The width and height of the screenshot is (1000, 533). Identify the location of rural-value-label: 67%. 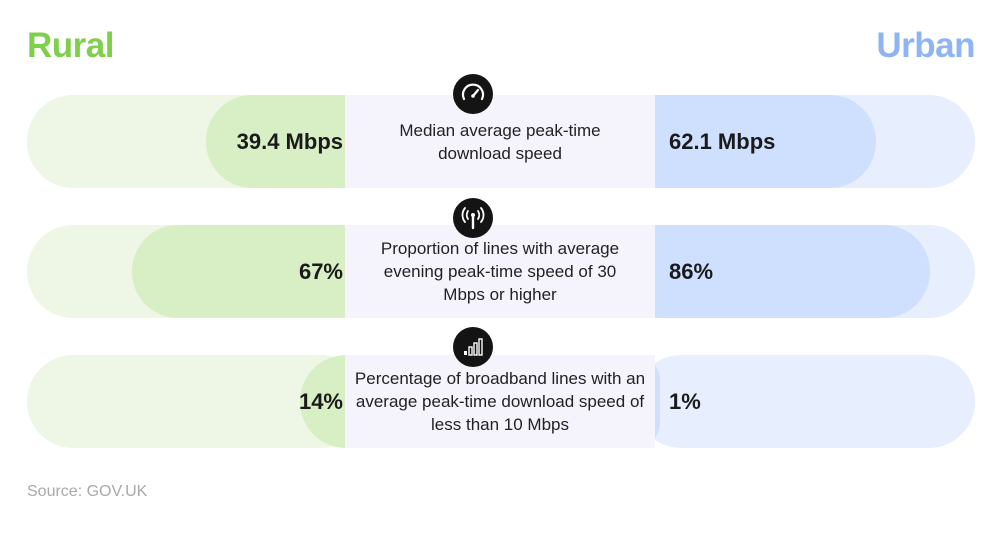
(320, 271).